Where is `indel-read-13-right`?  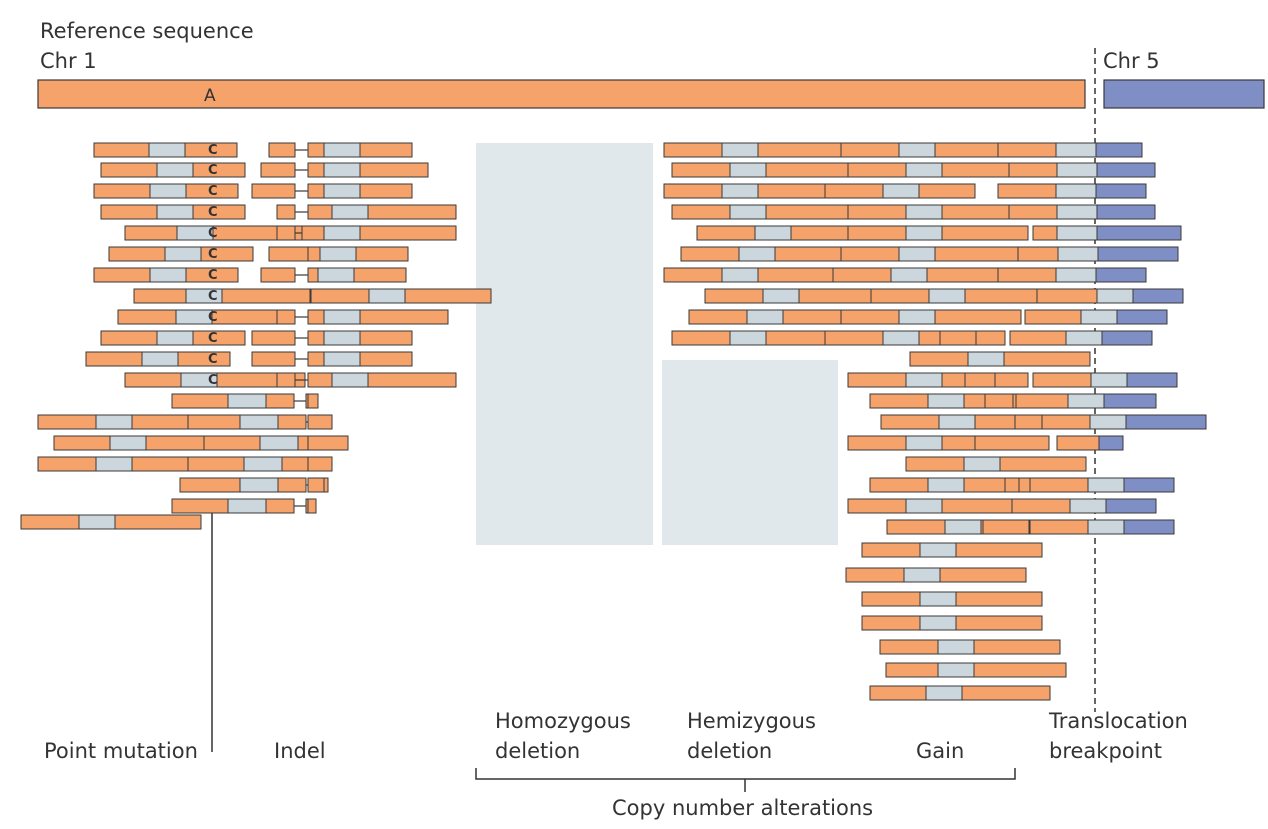
indel-read-13-right is located at coordinates (280, 401).